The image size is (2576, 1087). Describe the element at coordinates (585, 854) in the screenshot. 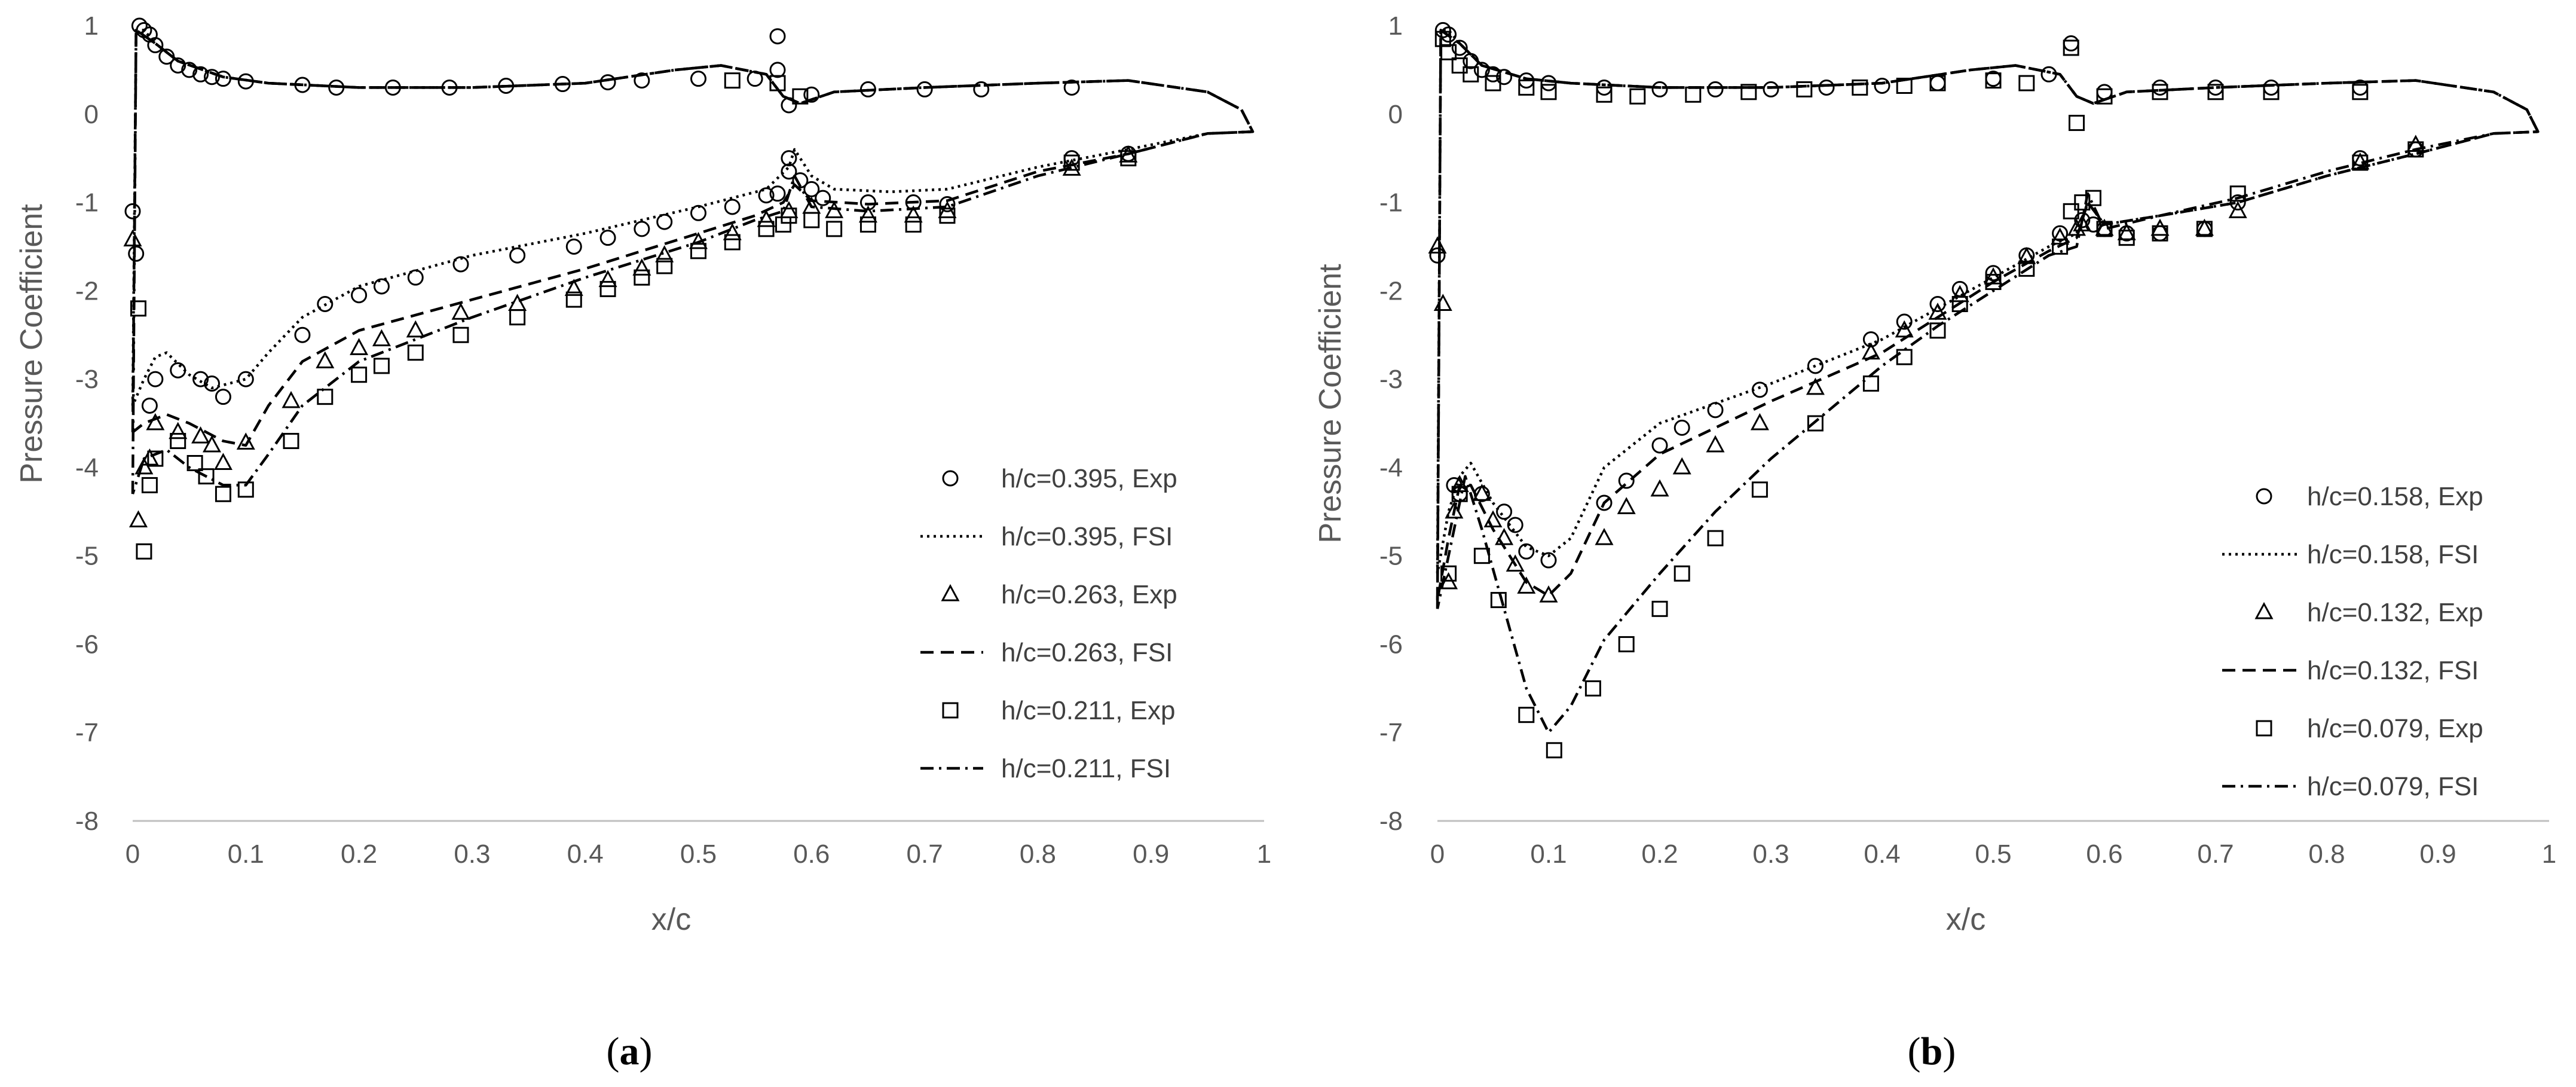

I see `x-tick-label: 0.4` at that location.